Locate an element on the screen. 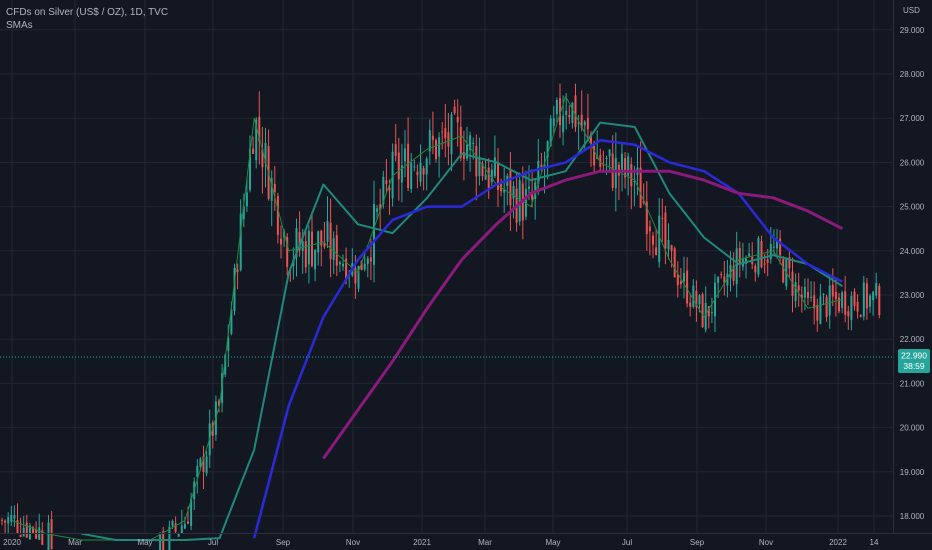 The height and width of the screenshot is (550, 932). currency-label: USD is located at coordinates (911, 10).